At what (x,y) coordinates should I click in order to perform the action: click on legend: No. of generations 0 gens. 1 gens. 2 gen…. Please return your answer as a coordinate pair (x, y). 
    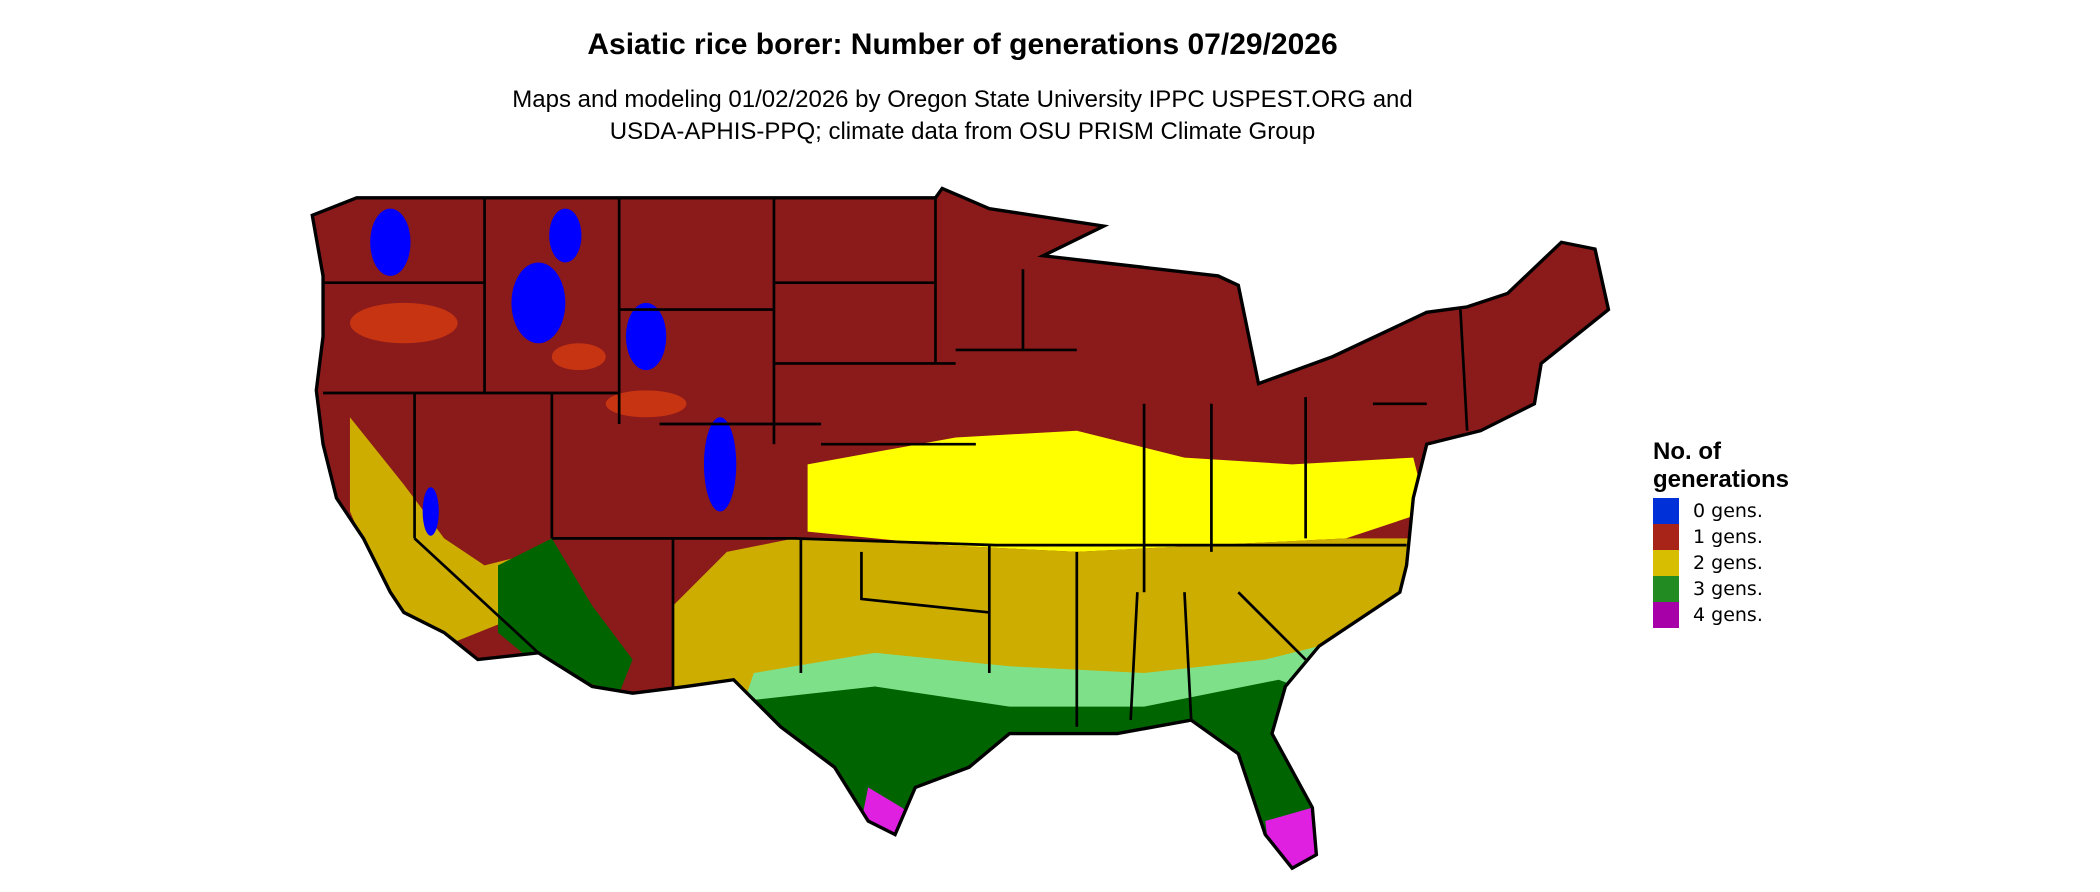
    Looking at the image, I should click on (1738, 533).